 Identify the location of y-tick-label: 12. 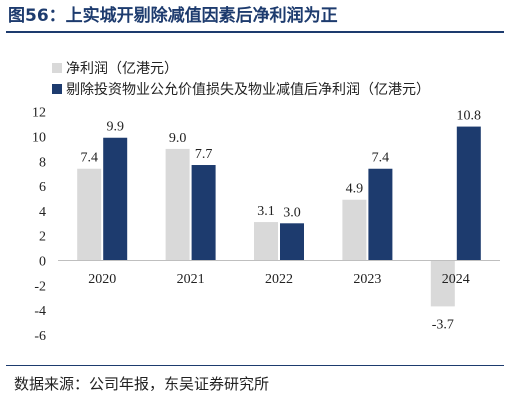
(39, 113).